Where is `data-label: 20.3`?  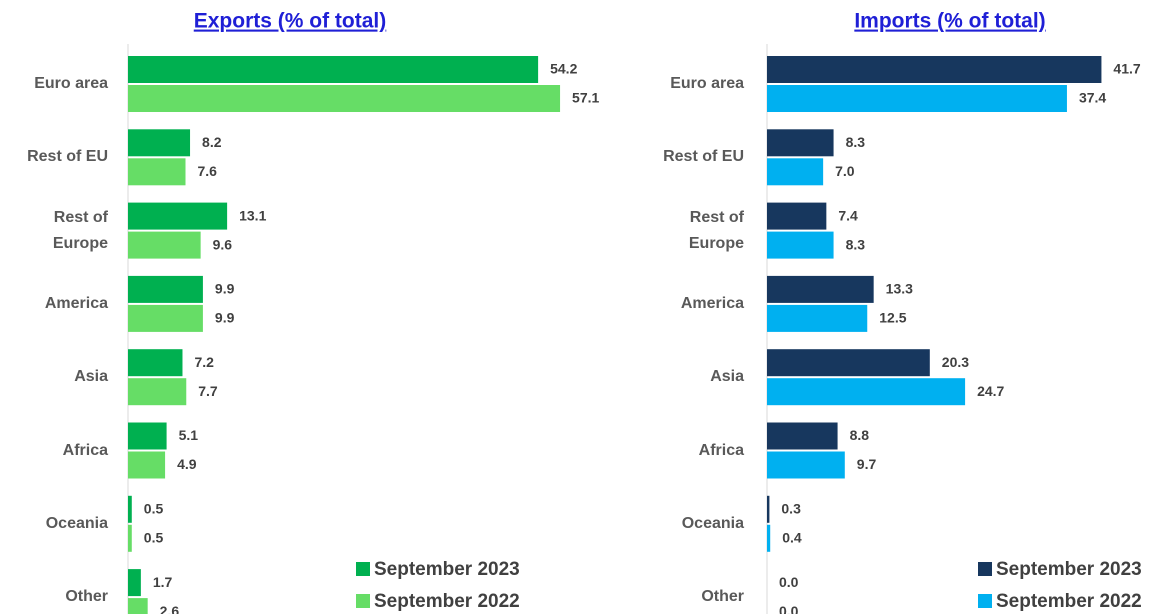
data-label: 20.3 is located at coordinates (955, 362).